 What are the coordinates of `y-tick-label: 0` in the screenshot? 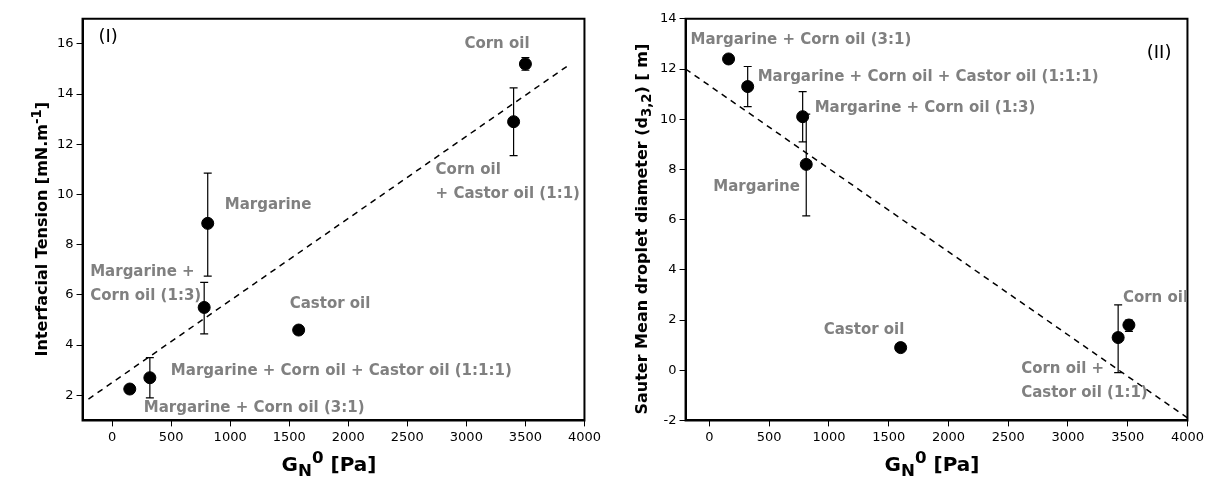 It's located at (672, 369).